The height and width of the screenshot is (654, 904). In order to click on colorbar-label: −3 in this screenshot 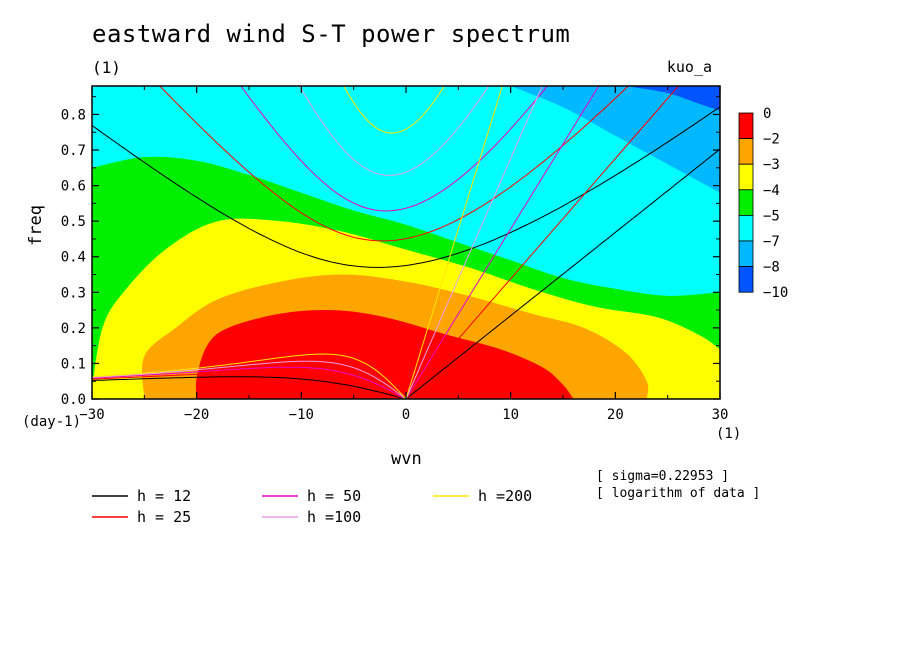, I will do `click(771, 165)`.